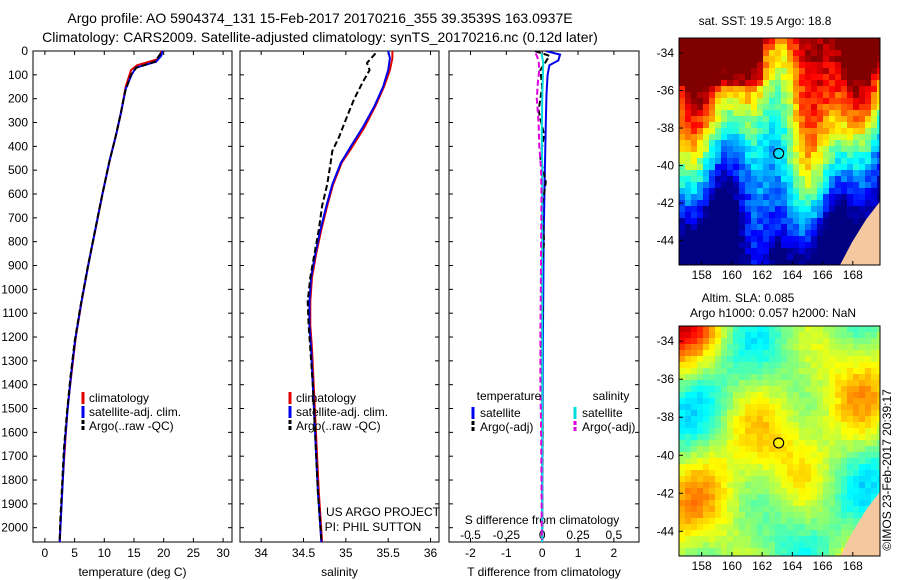 The width and height of the screenshot is (900, 580). I want to click on x-tick-label: 36, so click(431, 553).